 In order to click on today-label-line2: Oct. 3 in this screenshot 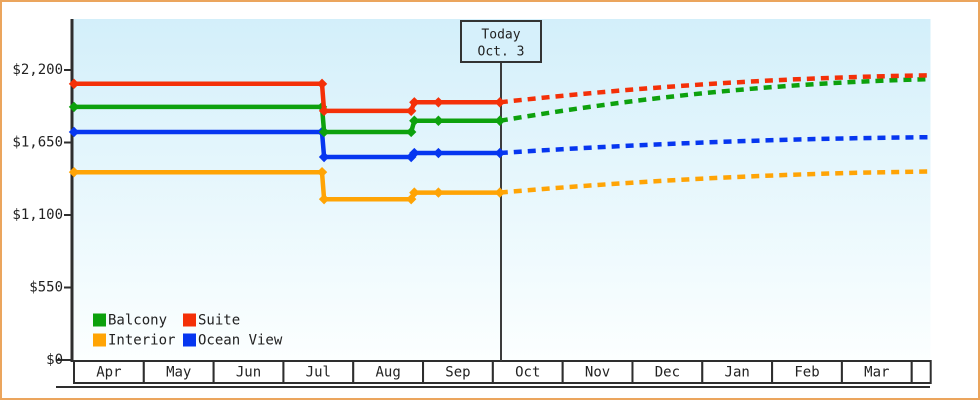, I will do `click(501, 52)`.